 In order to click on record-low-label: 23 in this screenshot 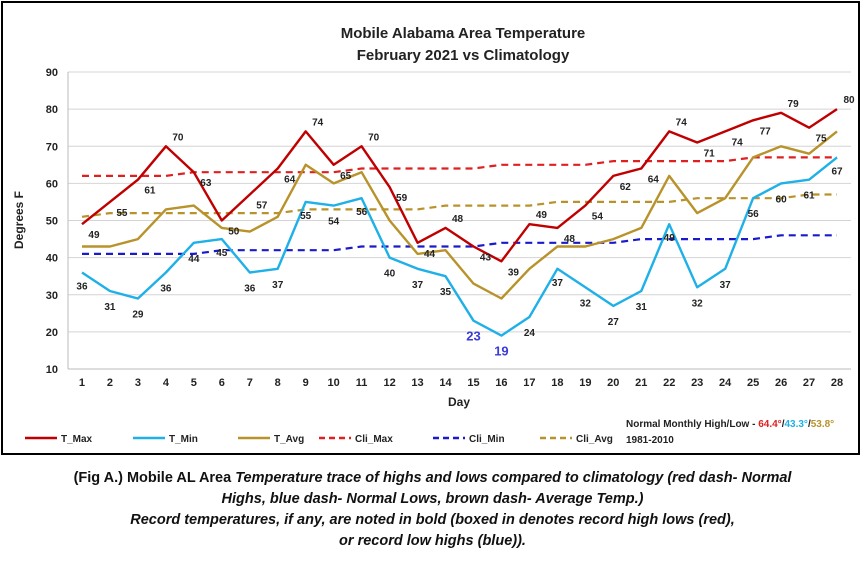, I will do `click(473, 336)`.